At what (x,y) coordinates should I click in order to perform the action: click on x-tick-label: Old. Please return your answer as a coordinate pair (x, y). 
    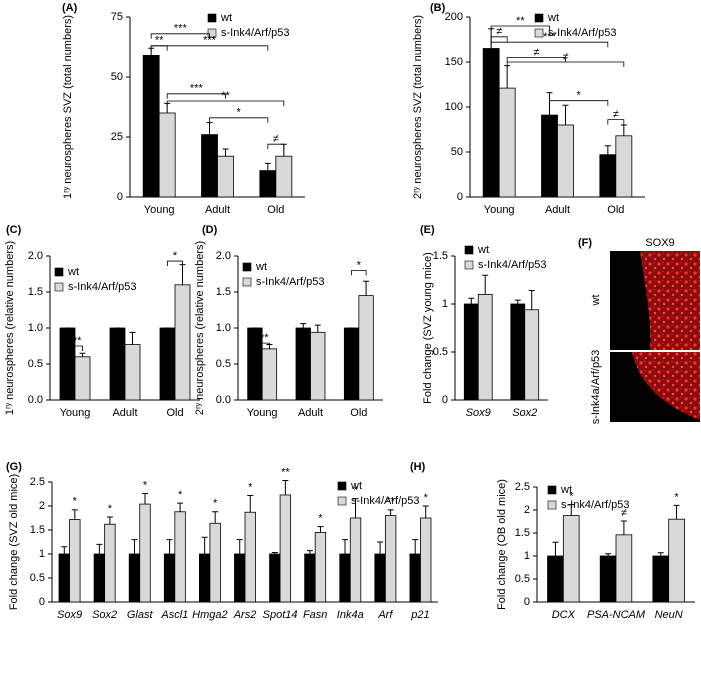
    Looking at the image, I should click on (358, 413).